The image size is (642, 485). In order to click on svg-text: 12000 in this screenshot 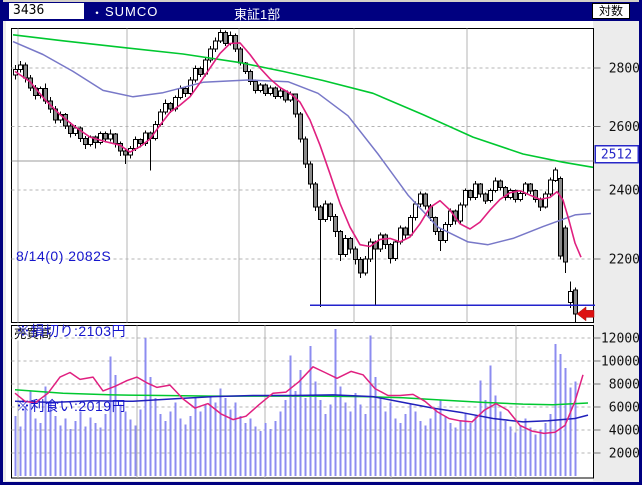, I will do `click(620, 339)`.